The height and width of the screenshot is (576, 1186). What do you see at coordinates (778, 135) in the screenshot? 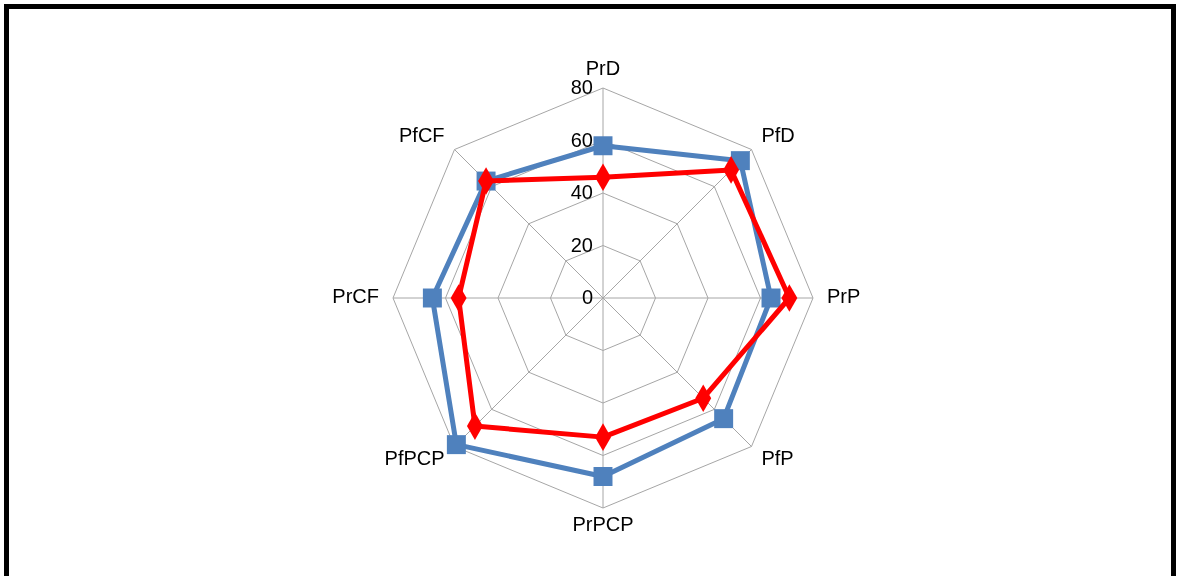
I see `spoke-label: PfD` at bounding box center [778, 135].